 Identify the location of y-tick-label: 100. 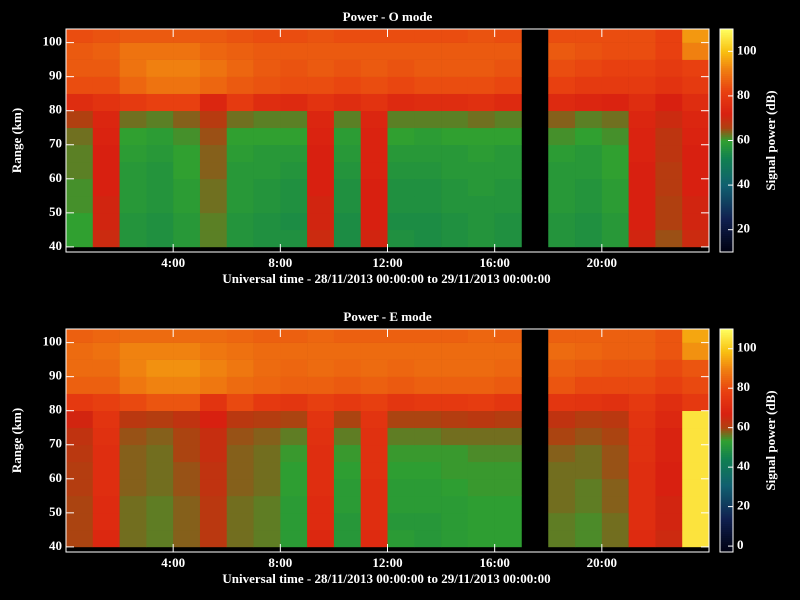
(53, 341).